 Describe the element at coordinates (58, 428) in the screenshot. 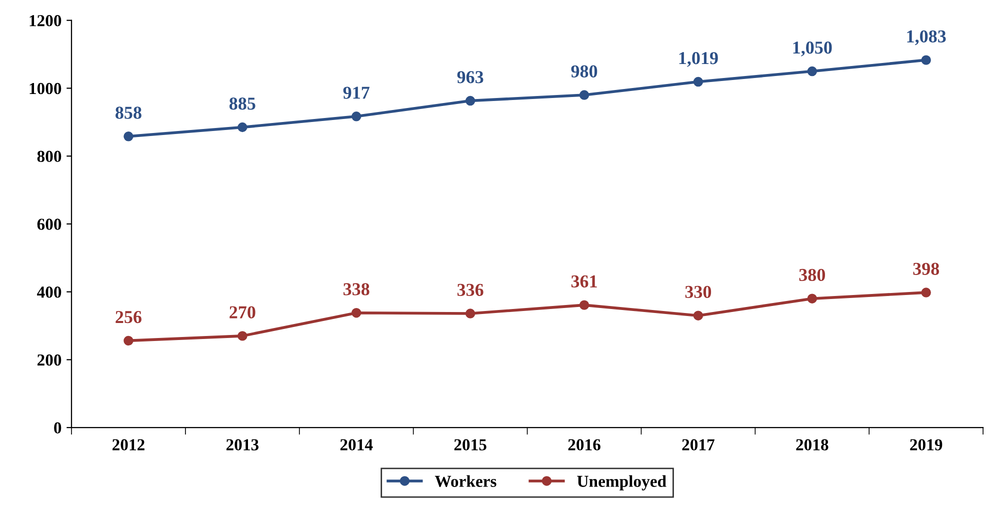

I see `y-tick-label: 0` at that location.